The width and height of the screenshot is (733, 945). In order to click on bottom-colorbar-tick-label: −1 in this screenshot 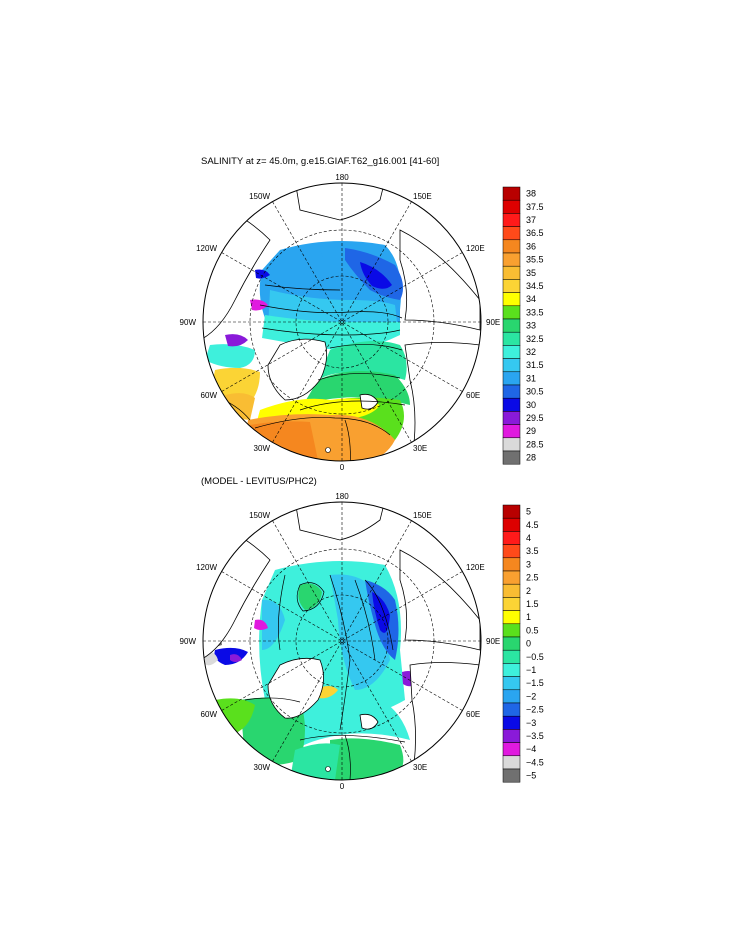, I will do `click(531, 670)`.